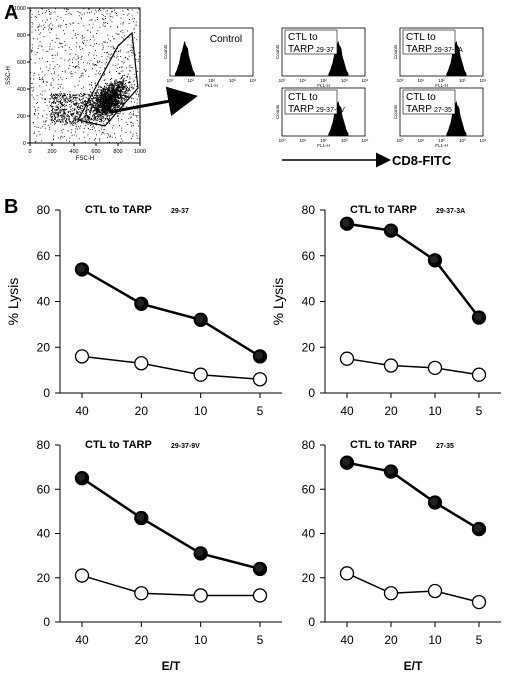 This screenshot has height=675, width=520. What do you see at coordinates (391, 365) in the screenshot?
I see `data-point-open` at bounding box center [391, 365].